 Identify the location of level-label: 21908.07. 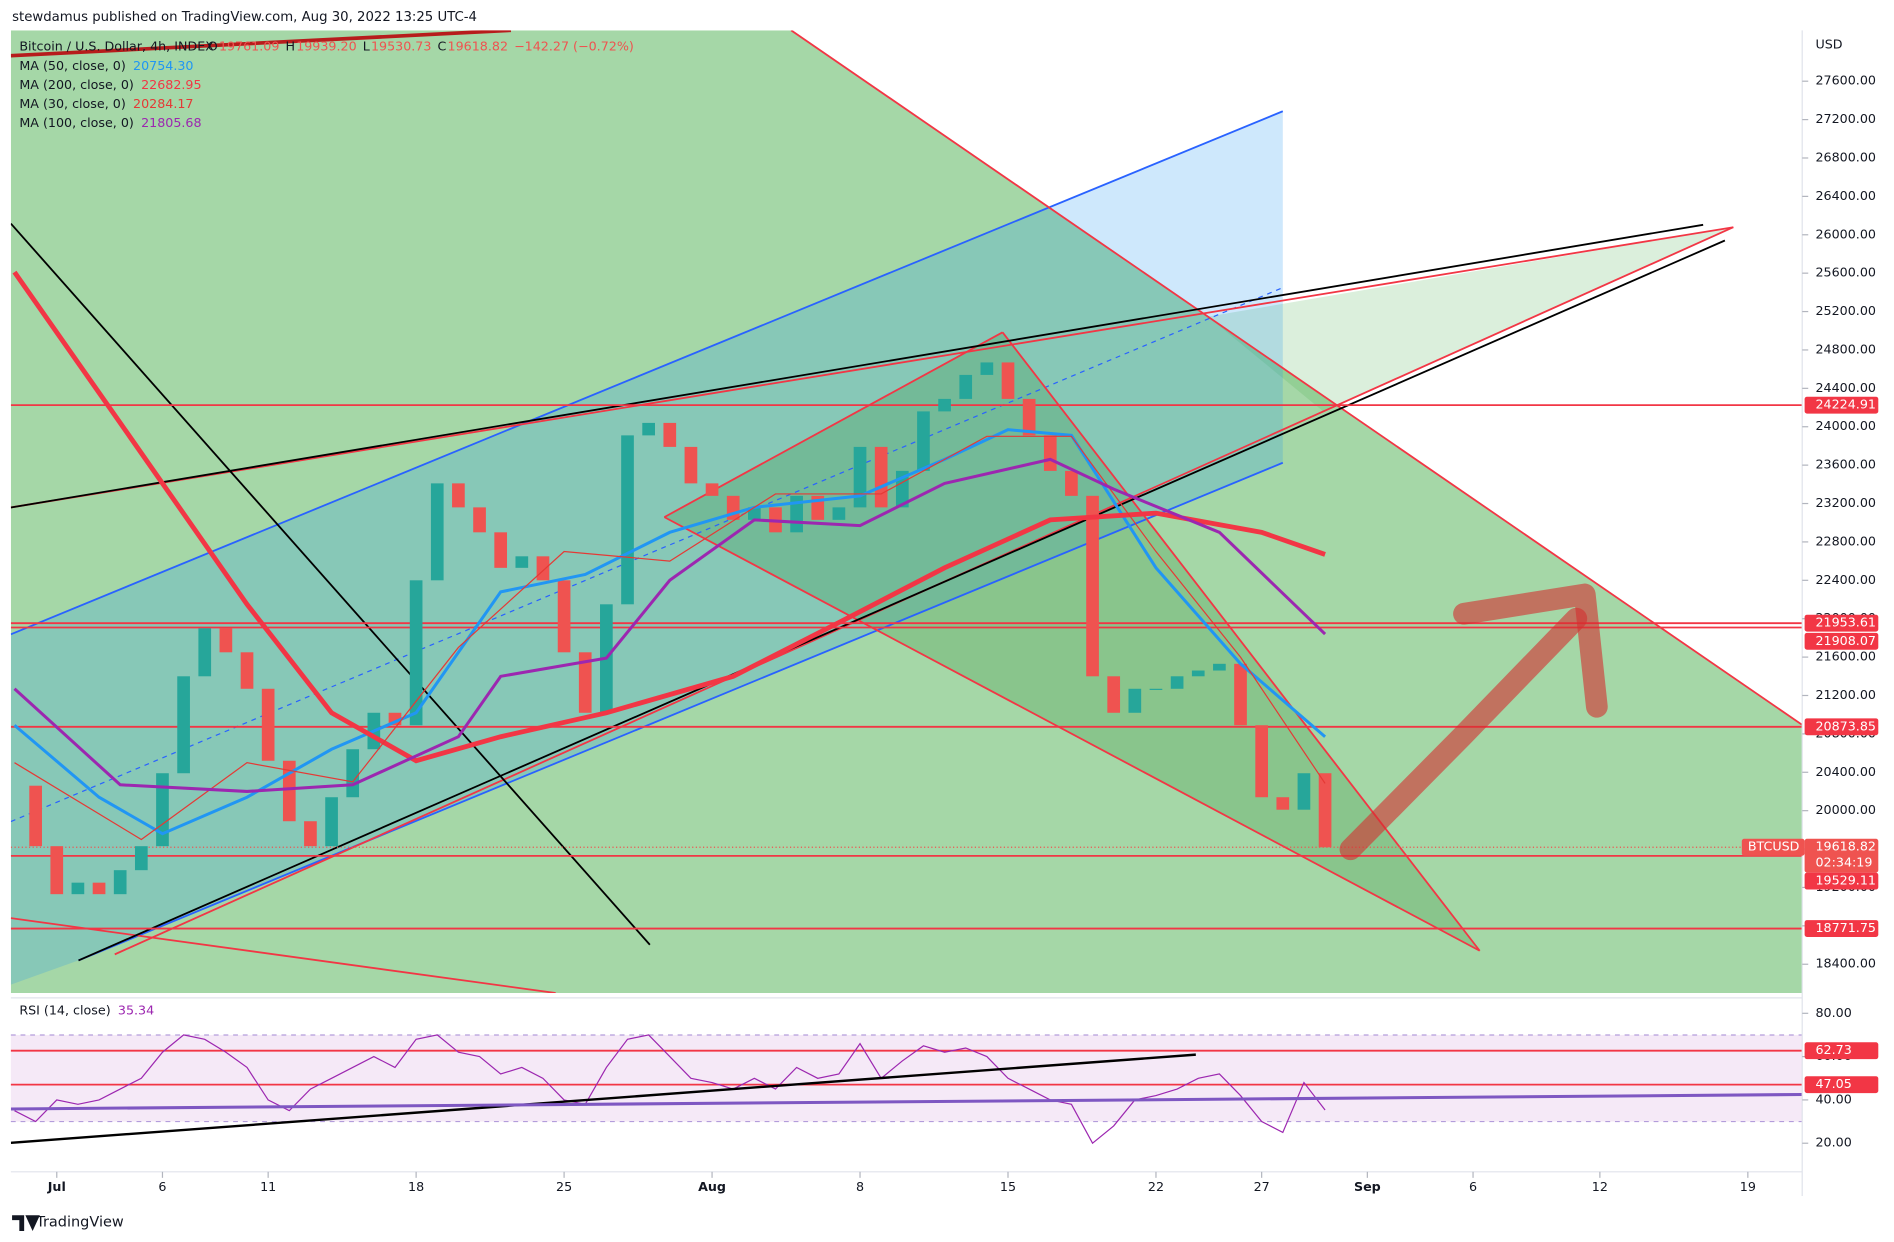
(1845, 640).